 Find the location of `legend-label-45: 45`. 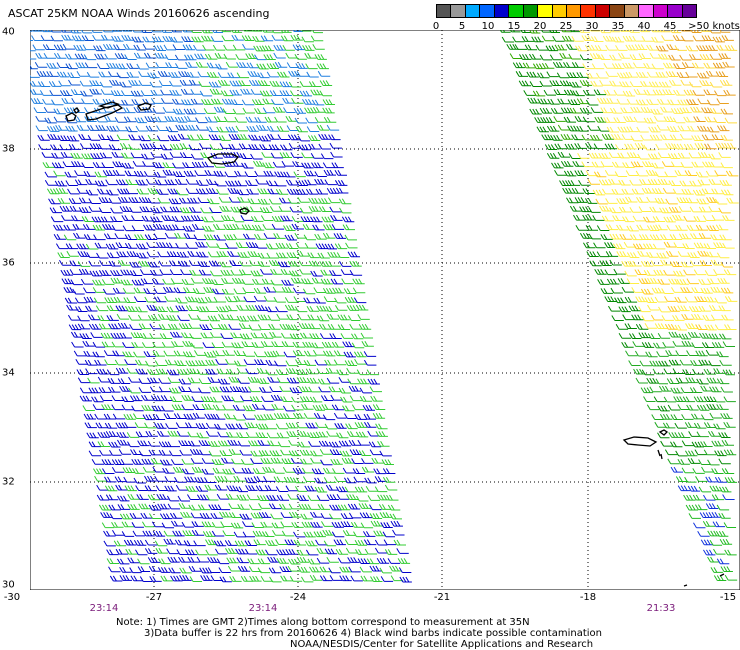

legend-label-45: 45 is located at coordinates (670, 26).